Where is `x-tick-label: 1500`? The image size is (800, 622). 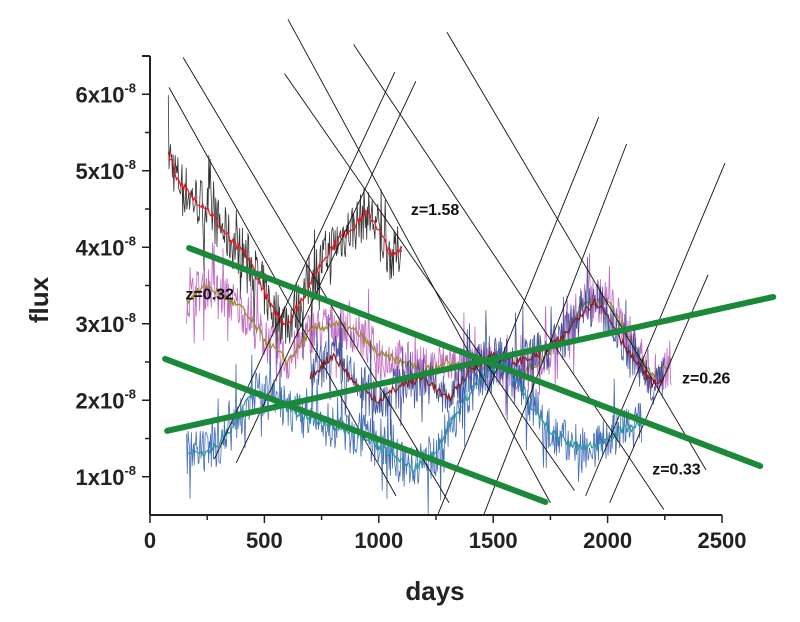
x-tick-label: 1500 is located at coordinates (493, 540).